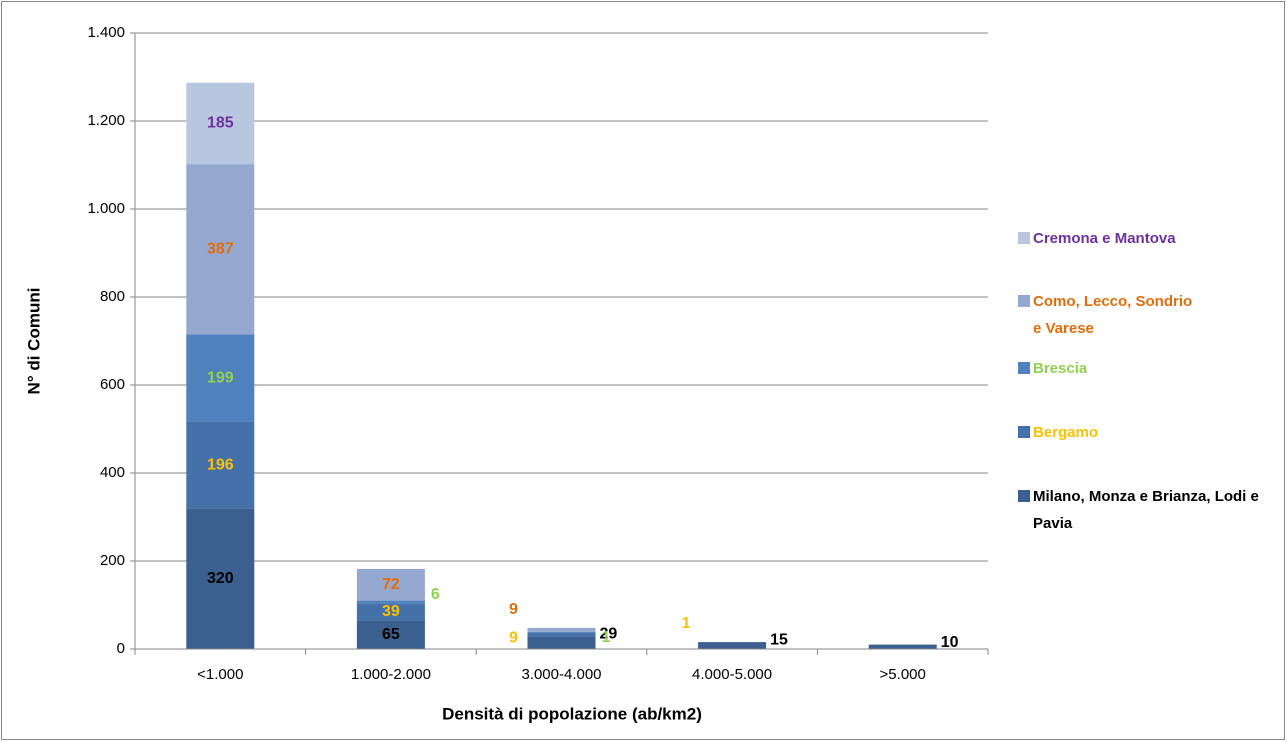  What do you see at coordinates (1149, 432) in the screenshot?
I see `legend-item: Bergamo` at bounding box center [1149, 432].